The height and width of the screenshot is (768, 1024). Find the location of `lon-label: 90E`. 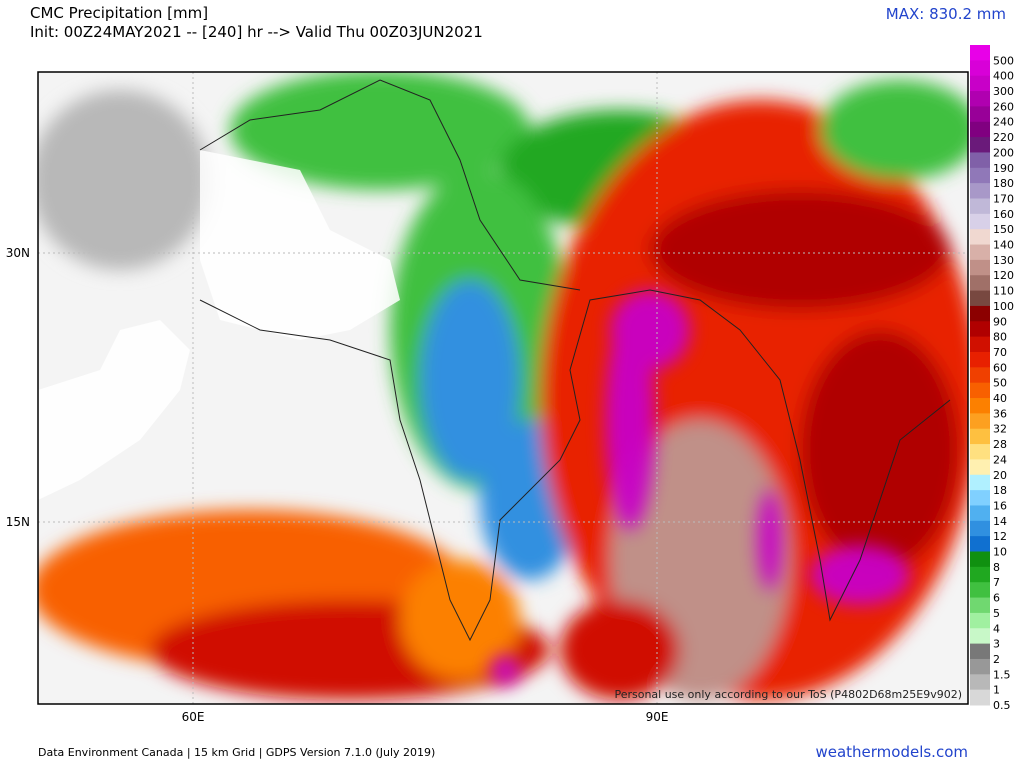

lon-label: 90E is located at coordinates (657, 717).